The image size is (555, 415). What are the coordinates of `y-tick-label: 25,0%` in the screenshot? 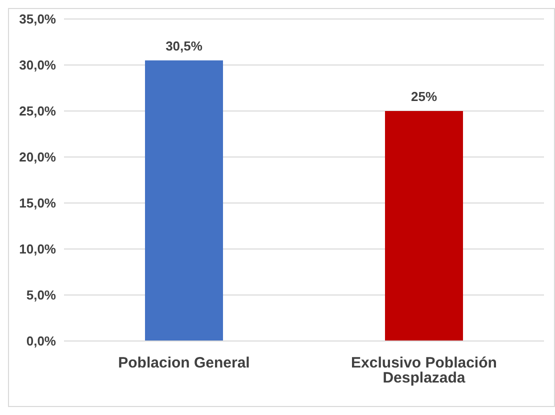 It's located at (37, 111).